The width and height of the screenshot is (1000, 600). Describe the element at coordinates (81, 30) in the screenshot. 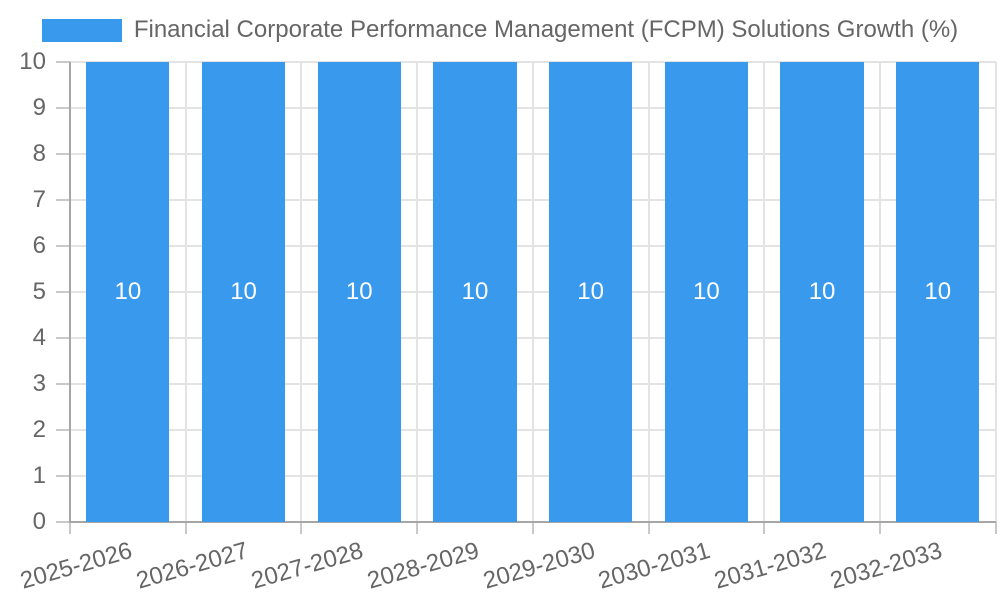

I see `legend-color-swatch` at that location.